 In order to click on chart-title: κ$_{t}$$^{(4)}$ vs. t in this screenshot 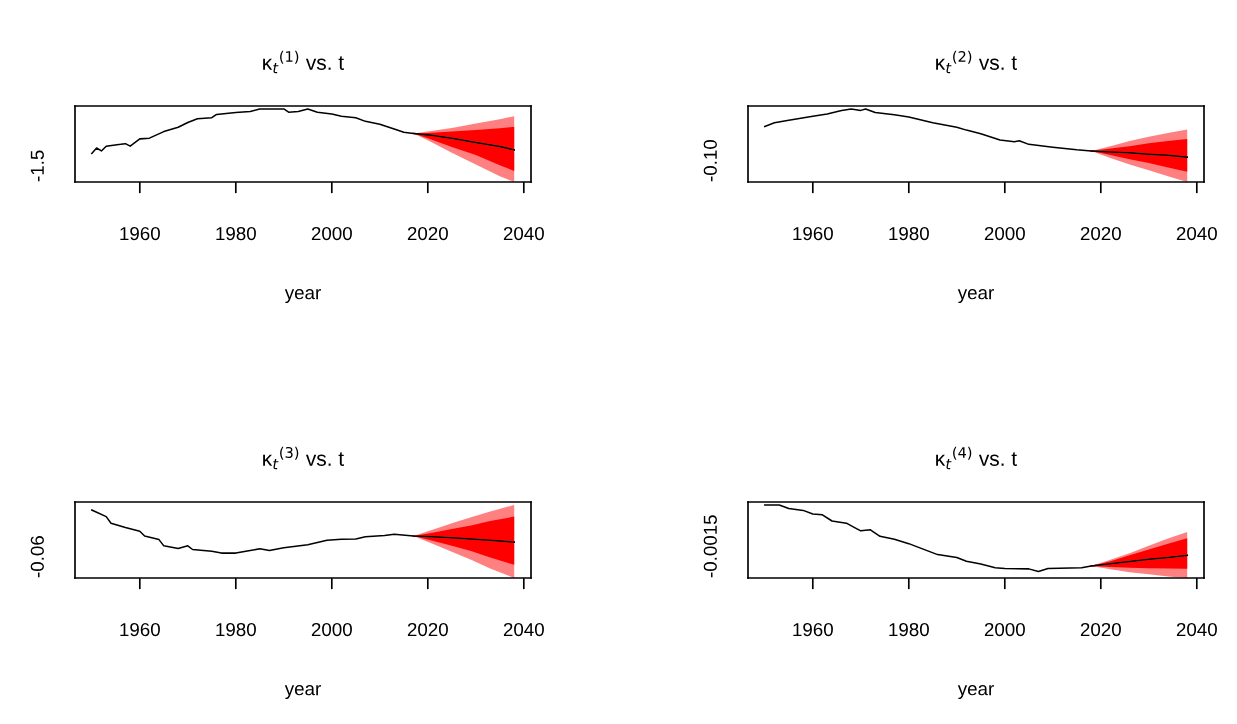, I will do `click(976, 458)`.